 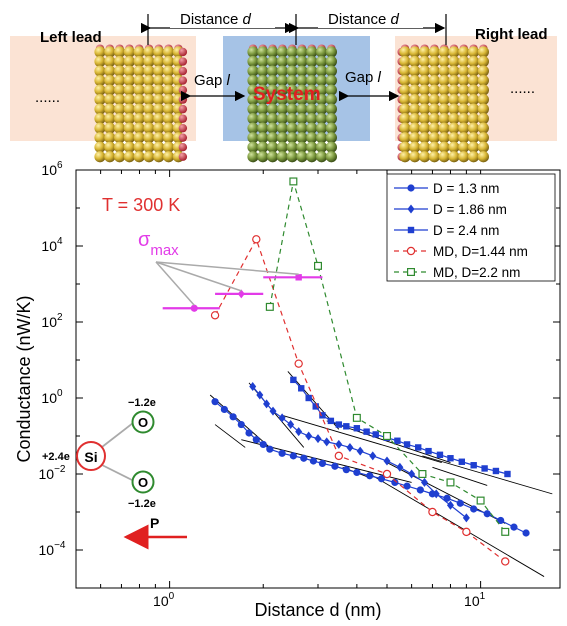 What do you see at coordinates (24, 378) in the screenshot?
I see `y-axis-label: Conductance (nW/K)` at bounding box center [24, 378].